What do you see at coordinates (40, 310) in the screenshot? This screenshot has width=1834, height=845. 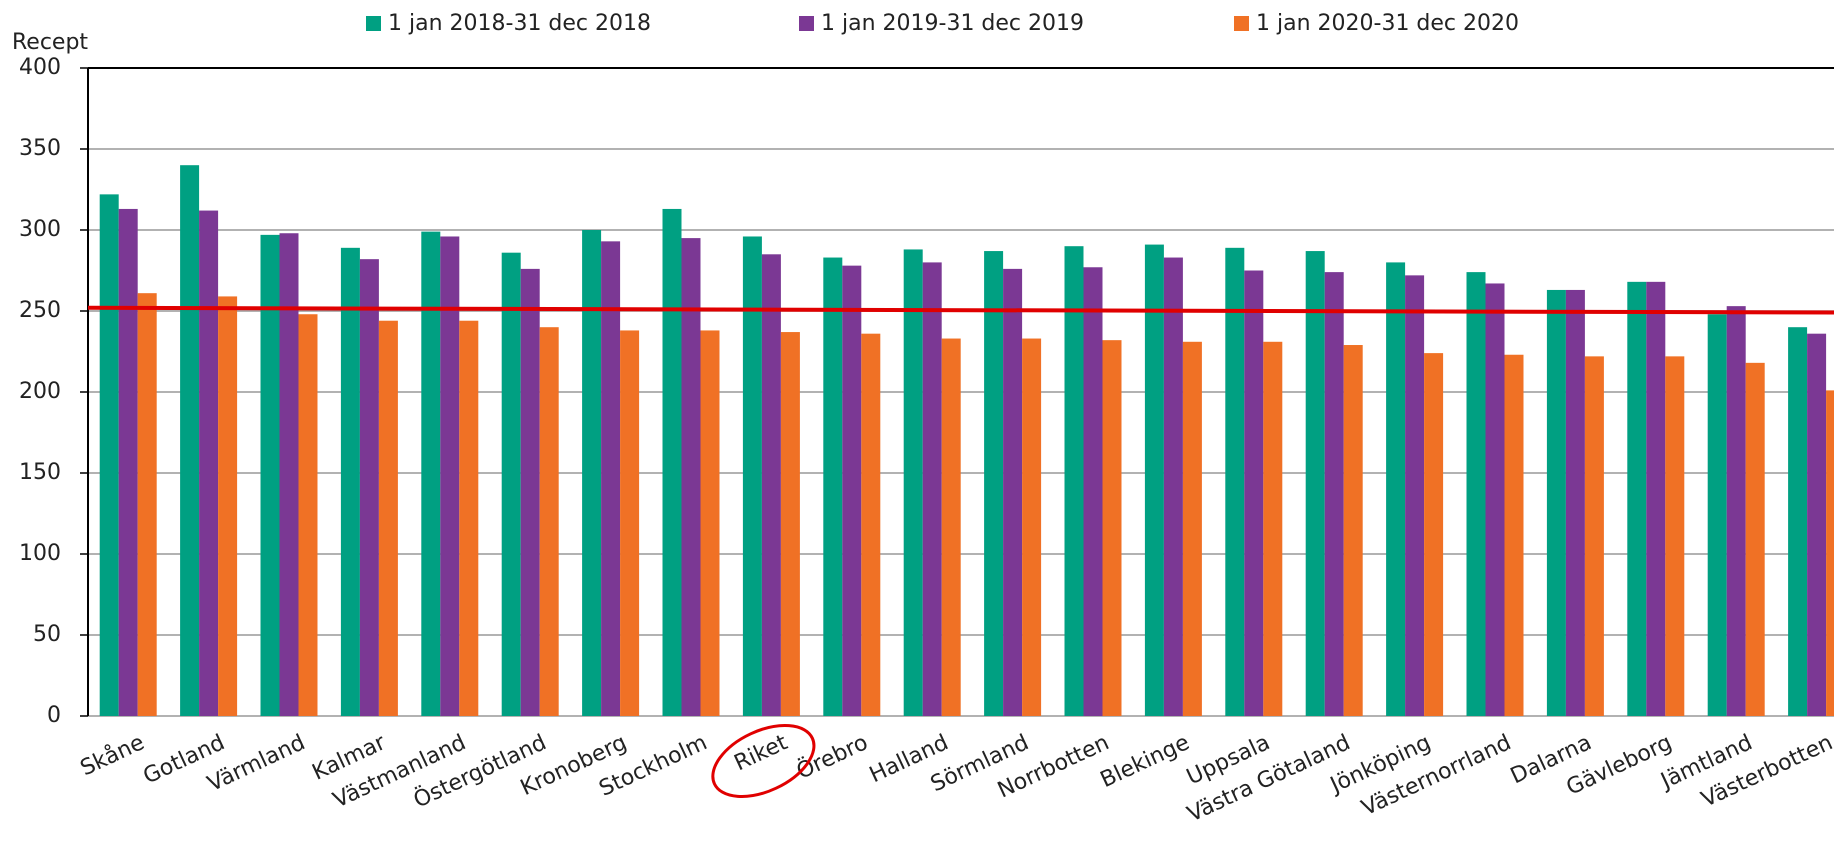 I see `y-tick-label: 250` at bounding box center [40, 310].